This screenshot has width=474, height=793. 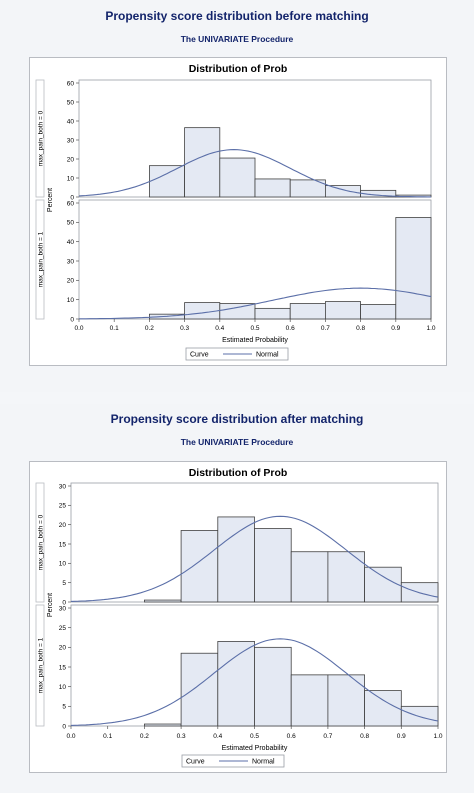 I want to click on y-tick-label-0-5: 25, so click(x=63, y=506).